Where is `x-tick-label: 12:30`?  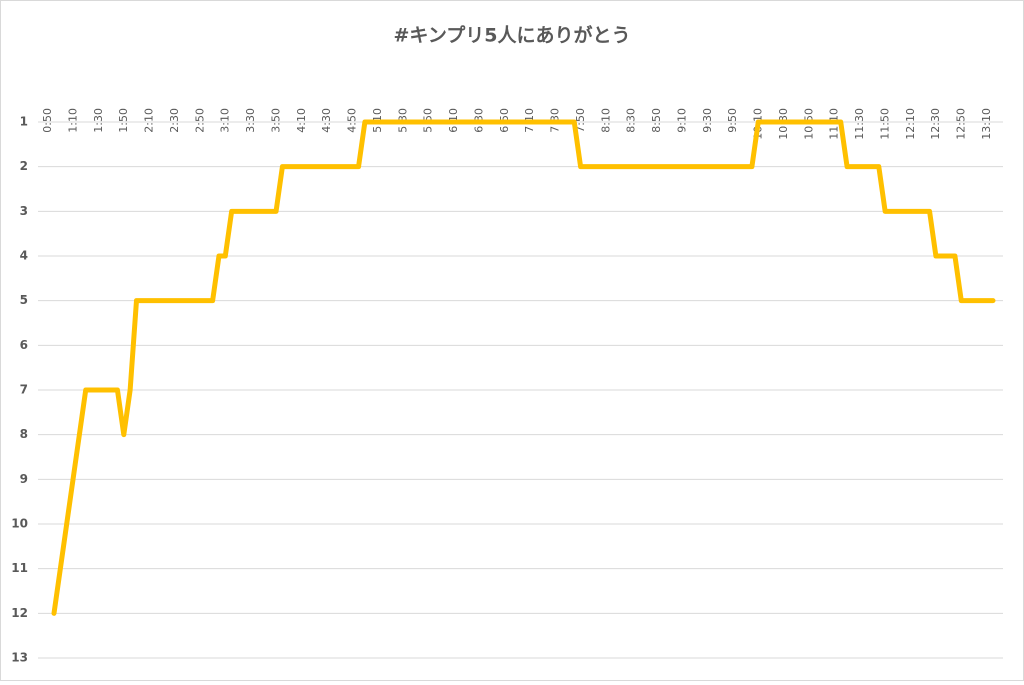
x-tick-label: 12:30 is located at coordinates (935, 124).